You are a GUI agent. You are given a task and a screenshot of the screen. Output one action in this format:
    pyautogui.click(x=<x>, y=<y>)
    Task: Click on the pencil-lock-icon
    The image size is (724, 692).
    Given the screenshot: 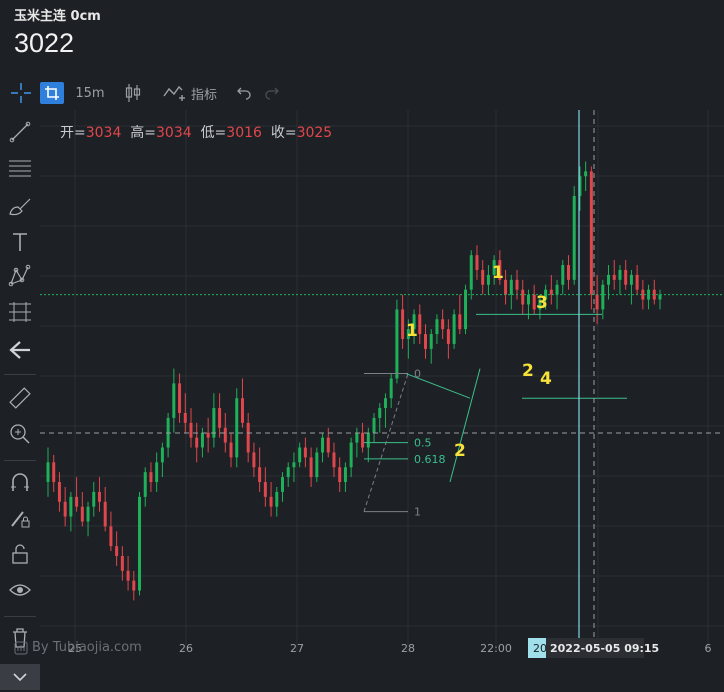 What is the action you would take?
    pyautogui.click(x=20, y=518)
    